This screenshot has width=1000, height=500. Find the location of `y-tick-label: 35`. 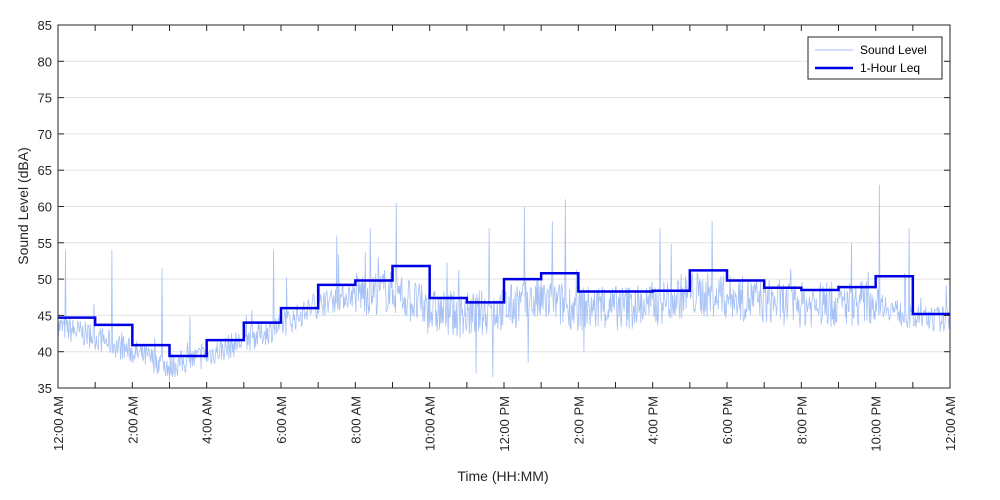

y-tick-label: 35 is located at coordinates (45, 388).